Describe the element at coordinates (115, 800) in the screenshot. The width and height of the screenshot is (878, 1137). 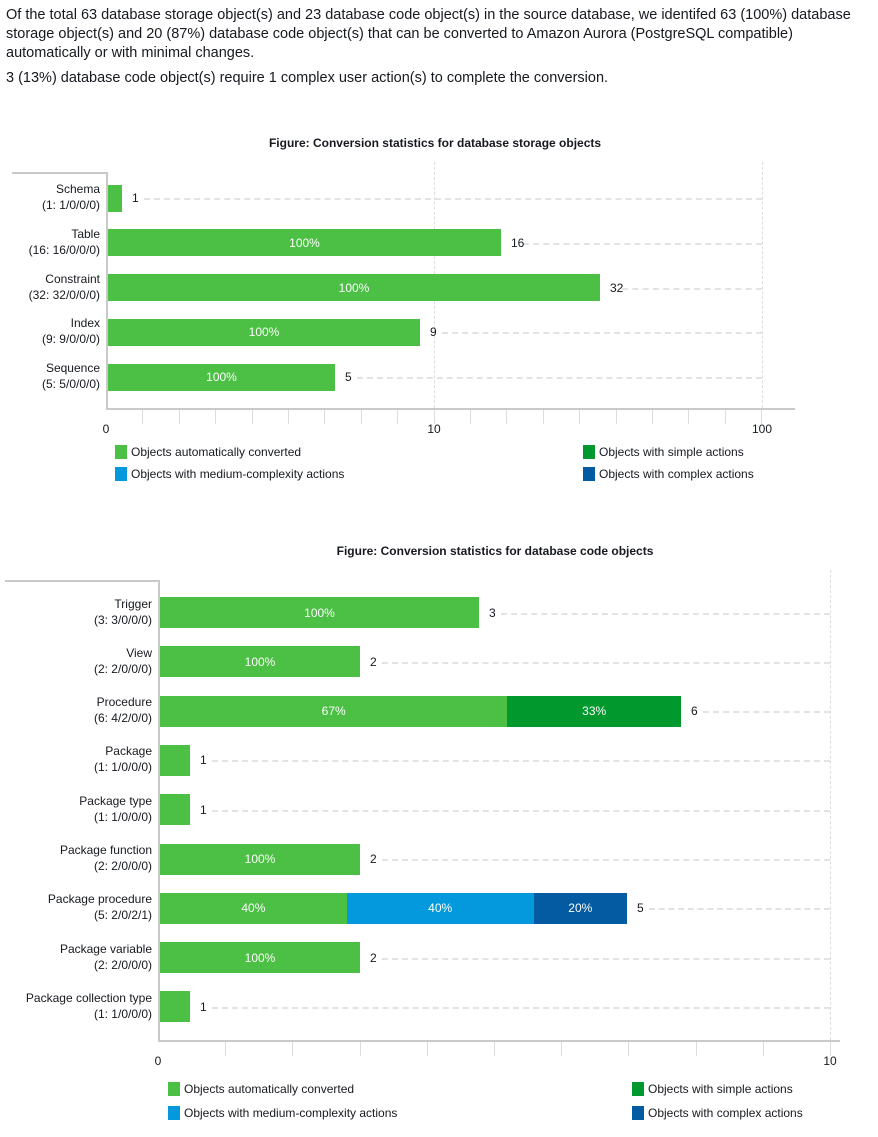
I see `category-name: Package type` at that location.